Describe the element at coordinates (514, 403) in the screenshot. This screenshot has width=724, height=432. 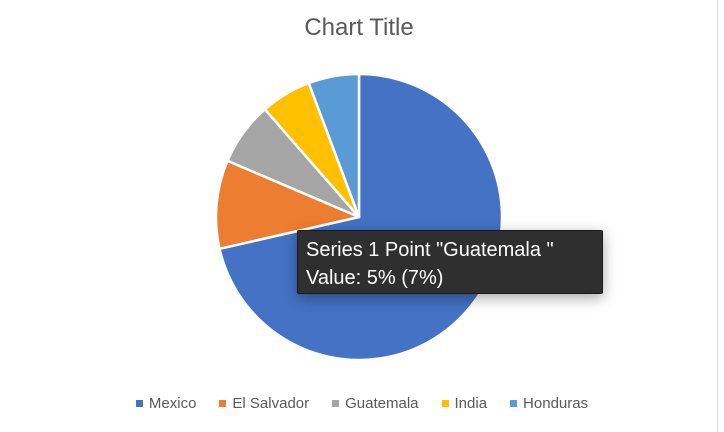
I see `legend-swatch-honduras` at that location.